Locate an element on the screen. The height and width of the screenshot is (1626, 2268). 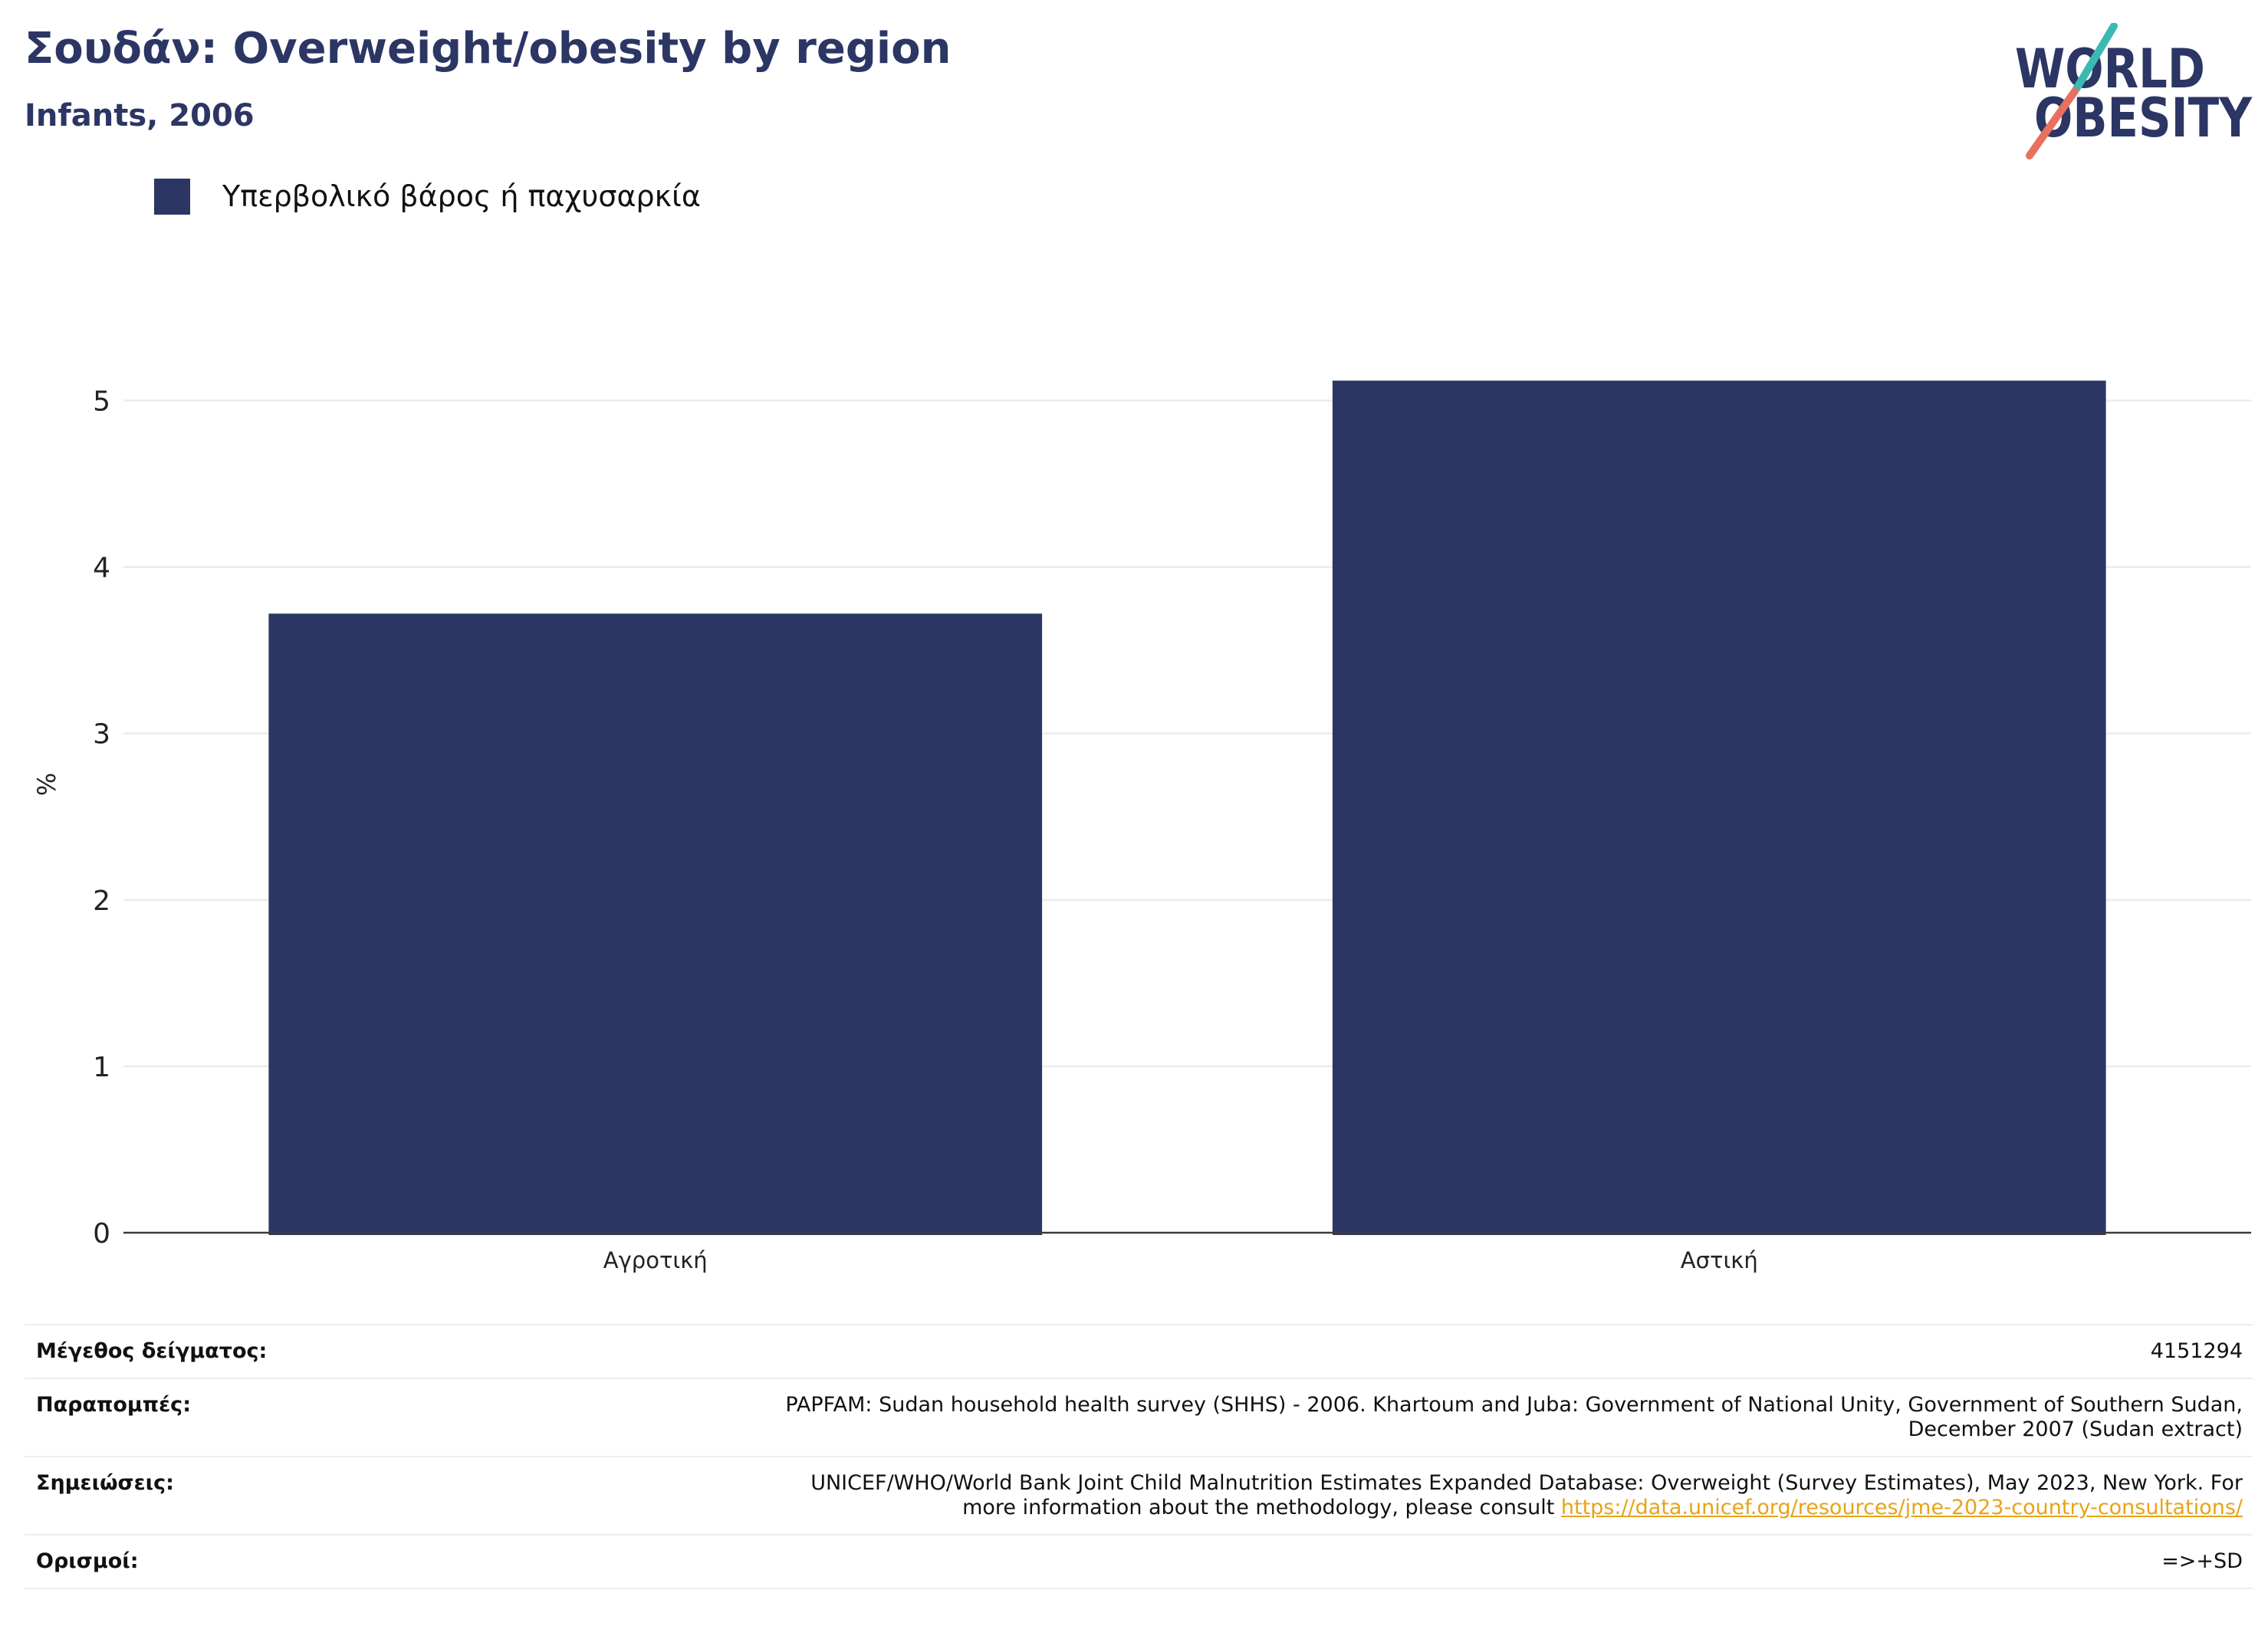
references-label: Παραπομπές: is located at coordinates (113, 1405).